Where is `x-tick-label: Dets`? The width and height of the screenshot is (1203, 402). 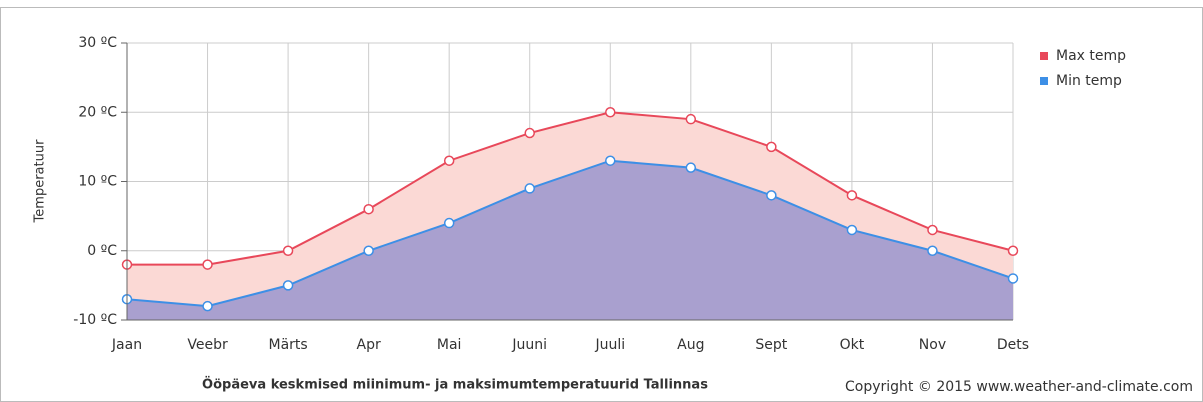 x-tick-label: Dets is located at coordinates (1013, 345).